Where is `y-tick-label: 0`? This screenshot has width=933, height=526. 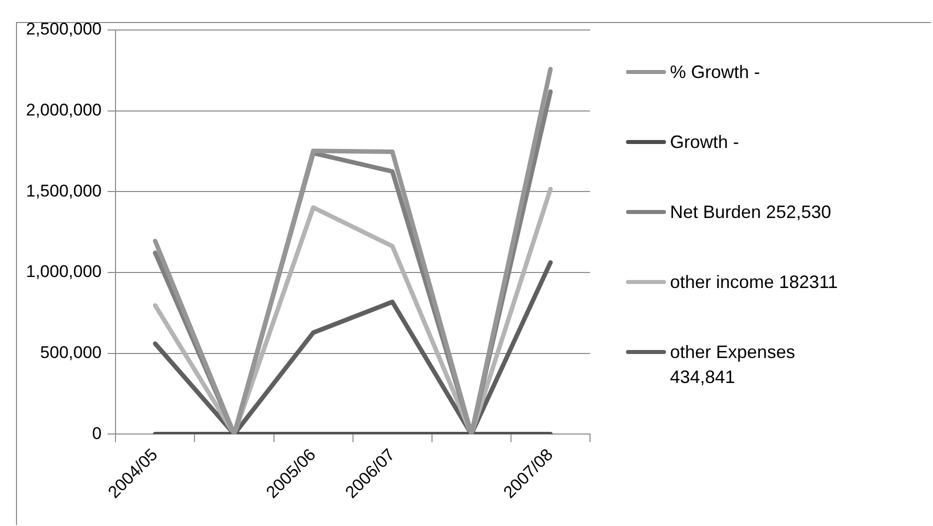
y-tick-label: 0 is located at coordinates (97, 433).